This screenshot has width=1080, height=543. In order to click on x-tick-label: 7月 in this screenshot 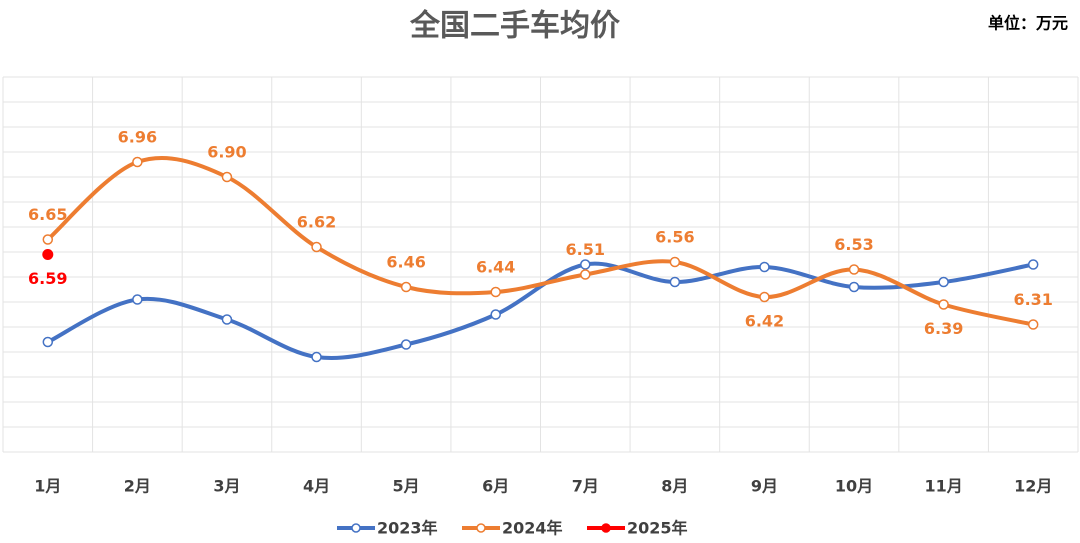, I will do `click(585, 486)`.